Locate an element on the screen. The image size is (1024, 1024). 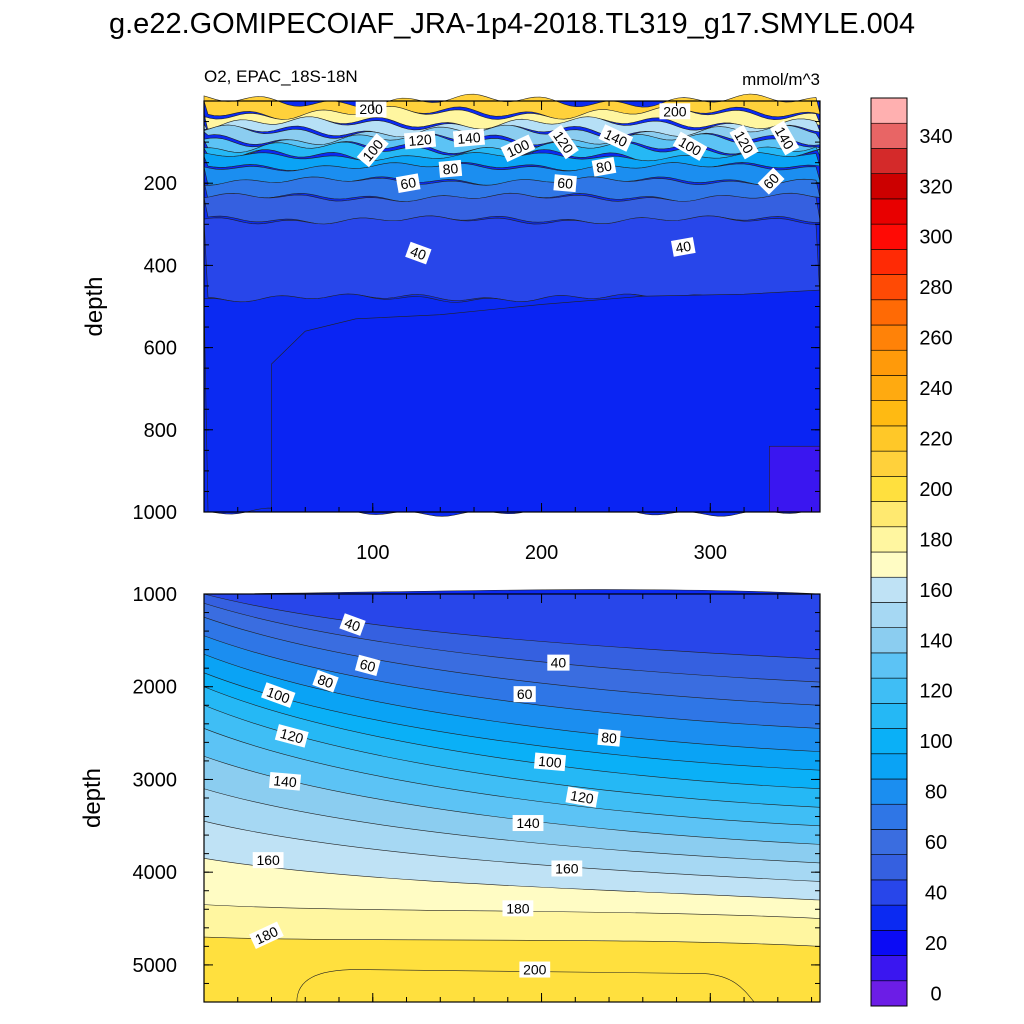
y-tick-label: 2000 is located at coordinates (155, 688).